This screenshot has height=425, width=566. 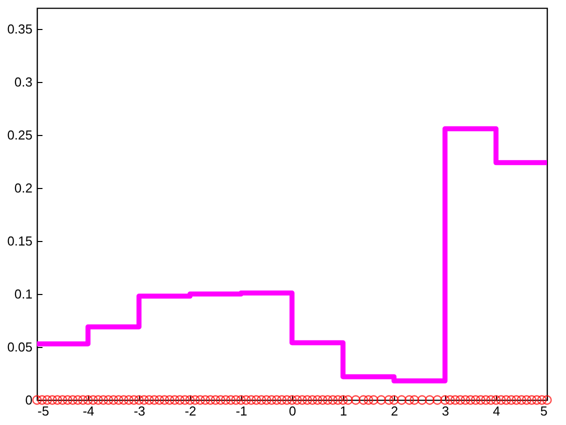 I want to click on x-tick-label: -2, so click(x=190, y=411).